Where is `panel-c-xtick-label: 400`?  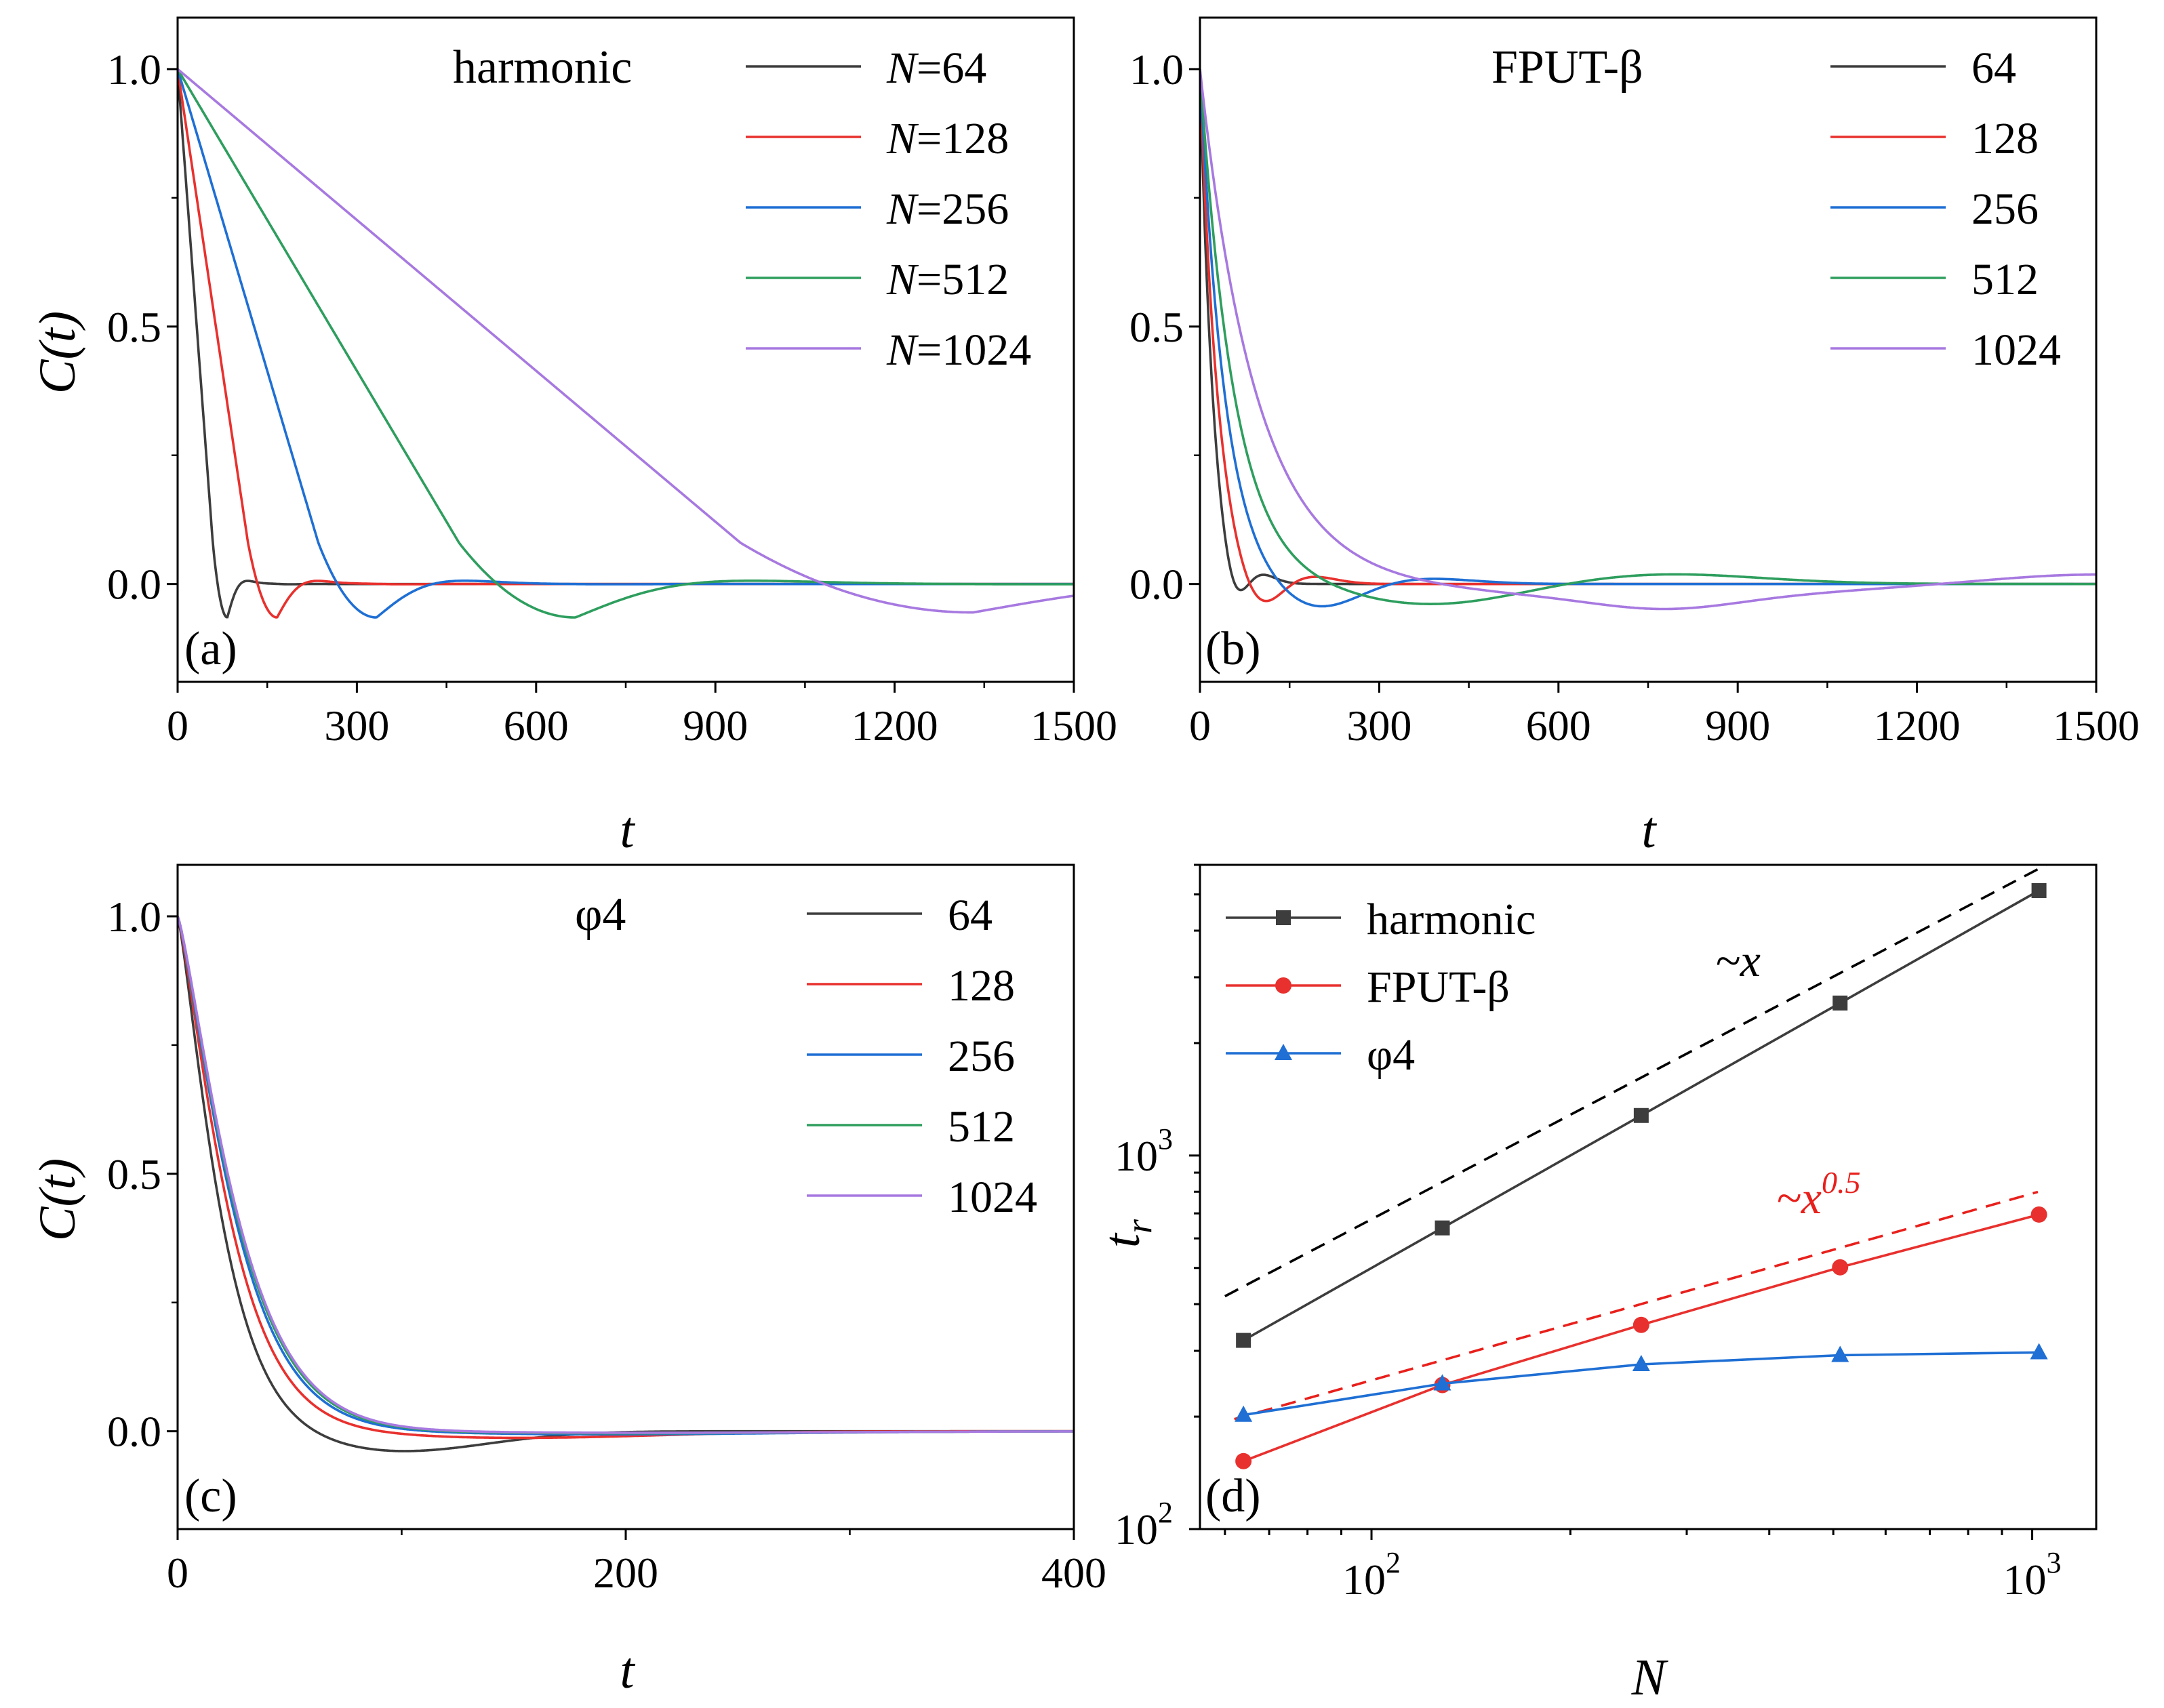
panel-c-xtick-label: 400 is located at coordinates (1074, 1573).